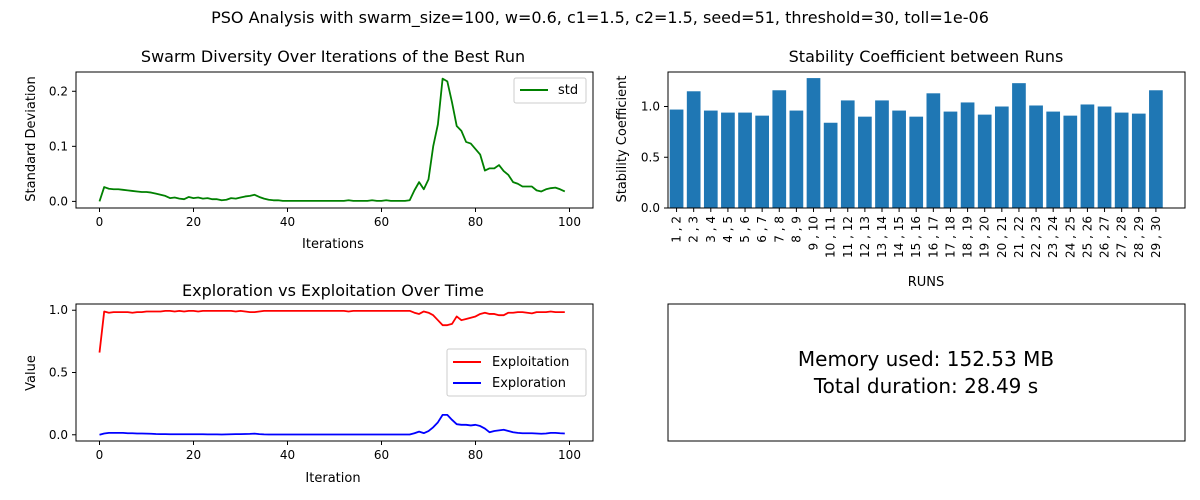 The image size is (1200, 500). I want to click on explore-exploit-ytick-label: 0.0, so click(58, 435).